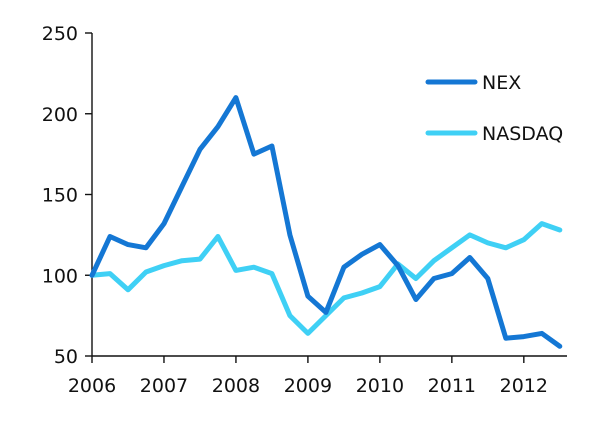  I want to click on legend-label-nasdaq: NASDAQ, so click(522, 134).